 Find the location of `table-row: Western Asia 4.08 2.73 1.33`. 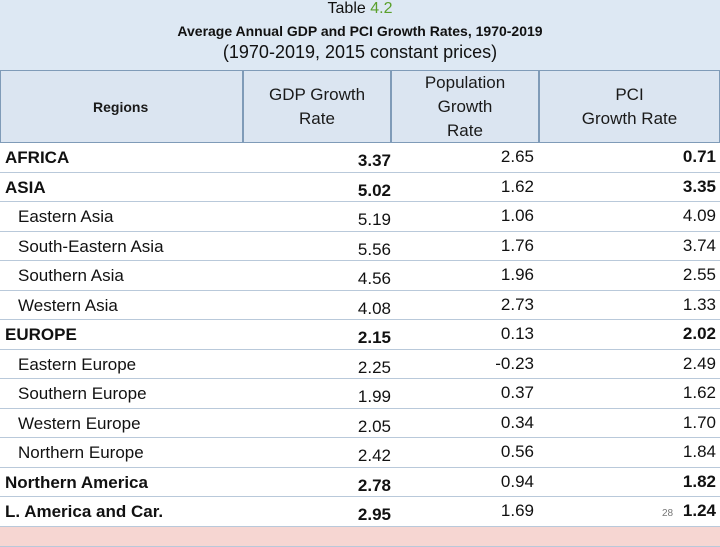

table-row: Western Asia 4.08 2.73 1.33 is located at coordinates (360, 305).